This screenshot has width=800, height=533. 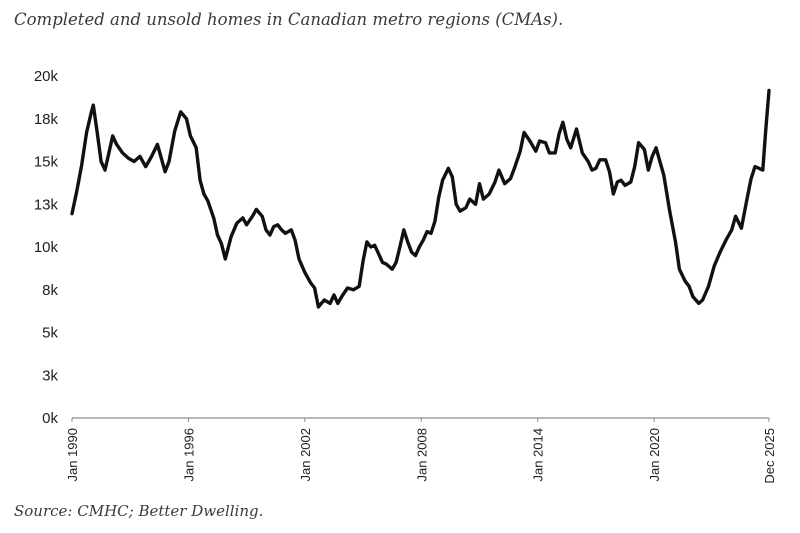 What do you see at coordinates (50, 418) in the screenshot?
I see `y-tick-label: 0k` at bounding box center [50, 418].